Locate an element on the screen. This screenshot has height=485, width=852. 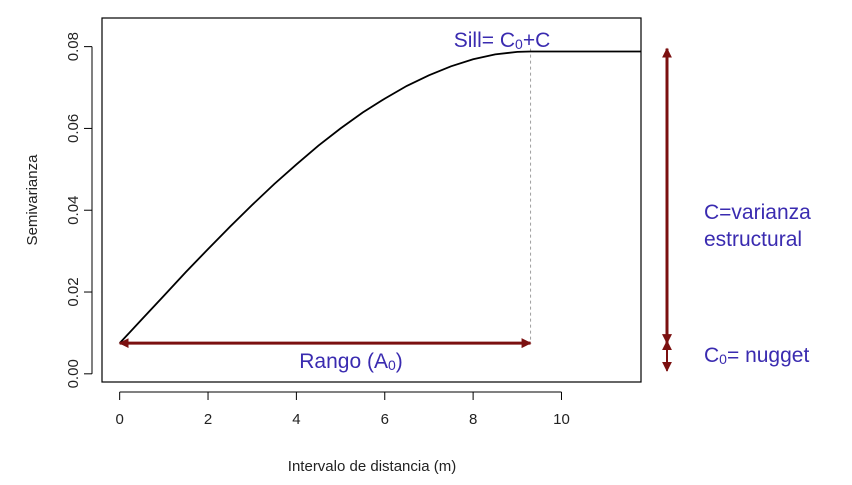
y-axis: 0.00 0.02 0.04 0.06 0.08 is located at coordinates (79, 210).